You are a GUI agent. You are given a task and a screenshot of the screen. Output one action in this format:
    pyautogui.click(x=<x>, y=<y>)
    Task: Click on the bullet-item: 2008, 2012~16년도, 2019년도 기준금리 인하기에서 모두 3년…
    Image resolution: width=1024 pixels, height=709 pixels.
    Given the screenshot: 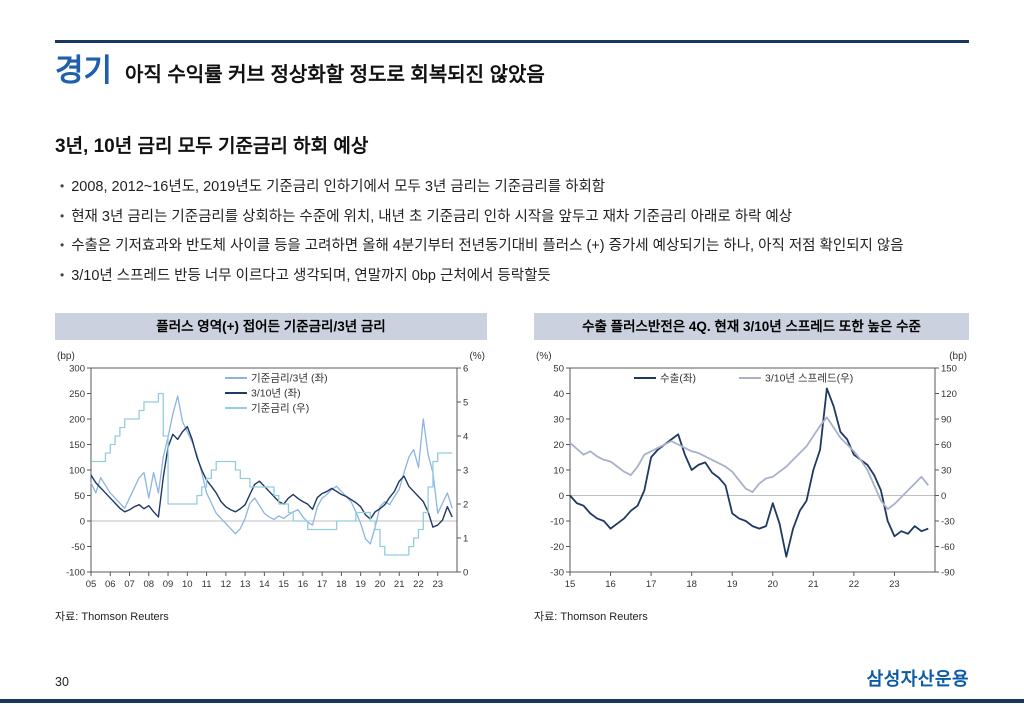 What is the action you would take?
    pyautogui.click(x=515, y=188)
    